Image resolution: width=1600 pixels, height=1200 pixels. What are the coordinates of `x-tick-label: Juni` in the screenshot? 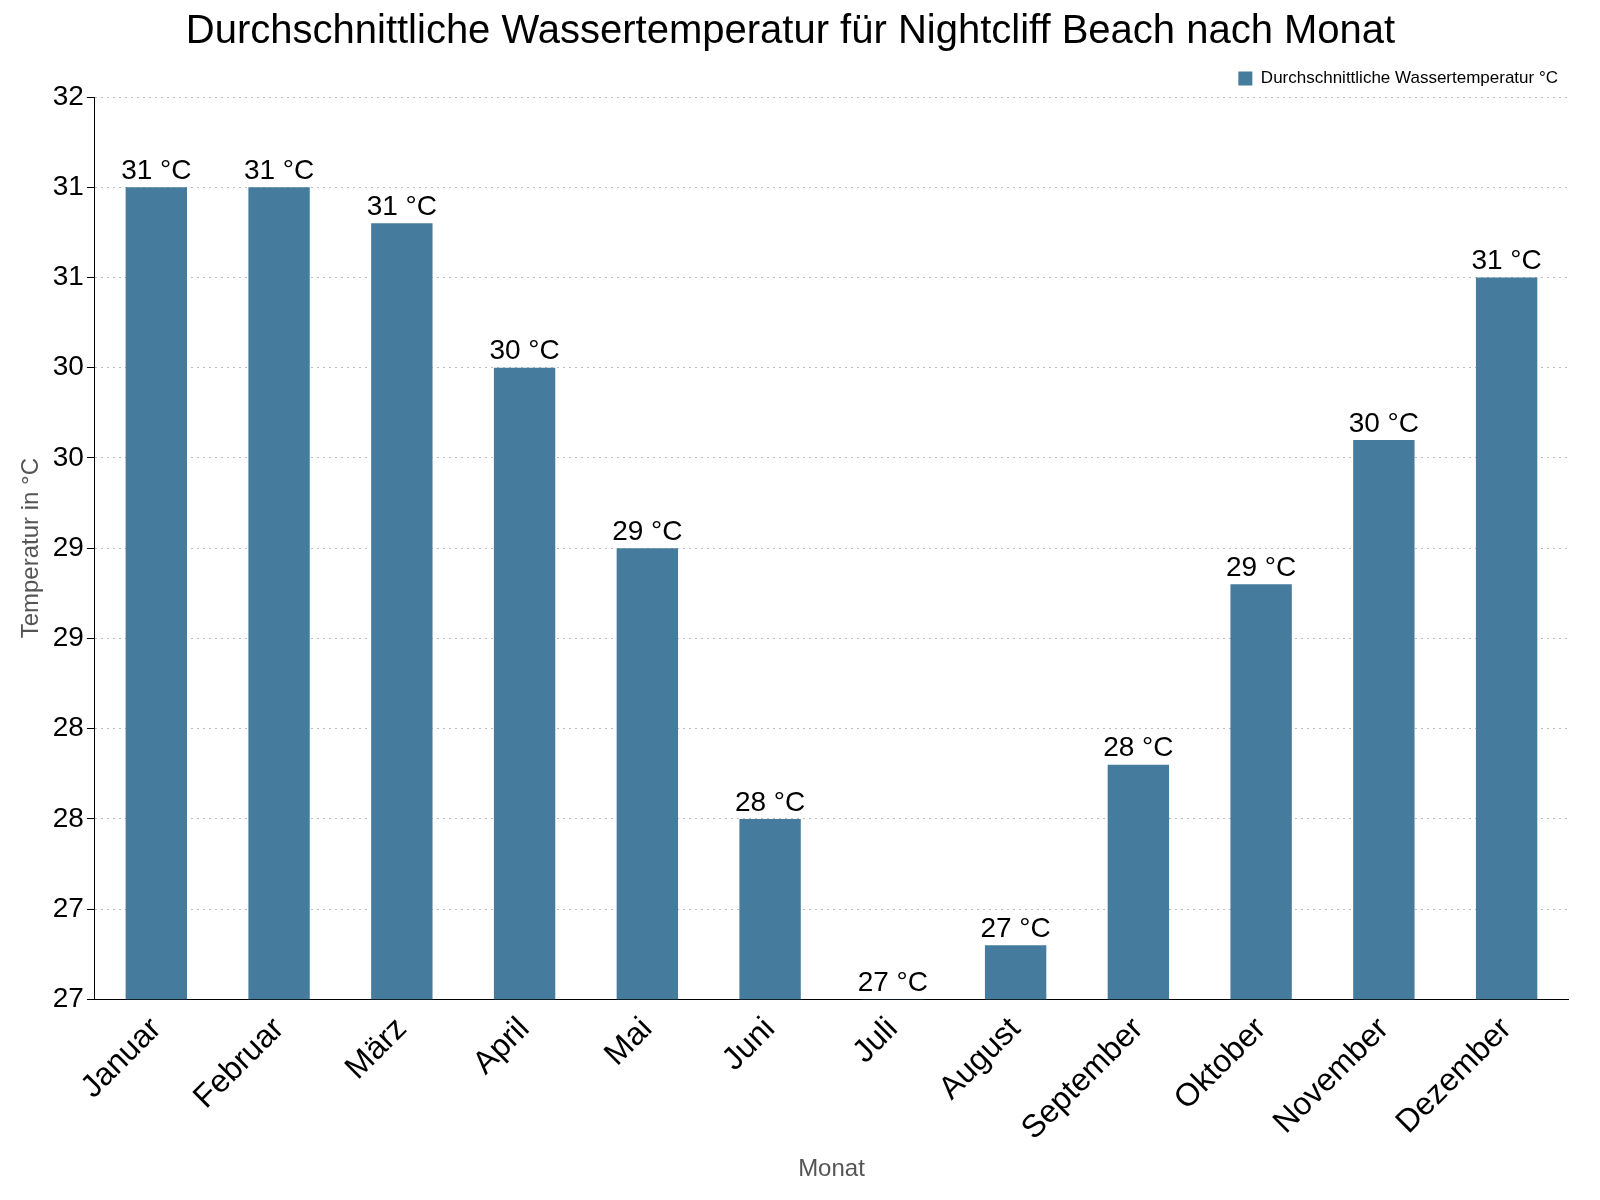 It's located at (748, 1043).